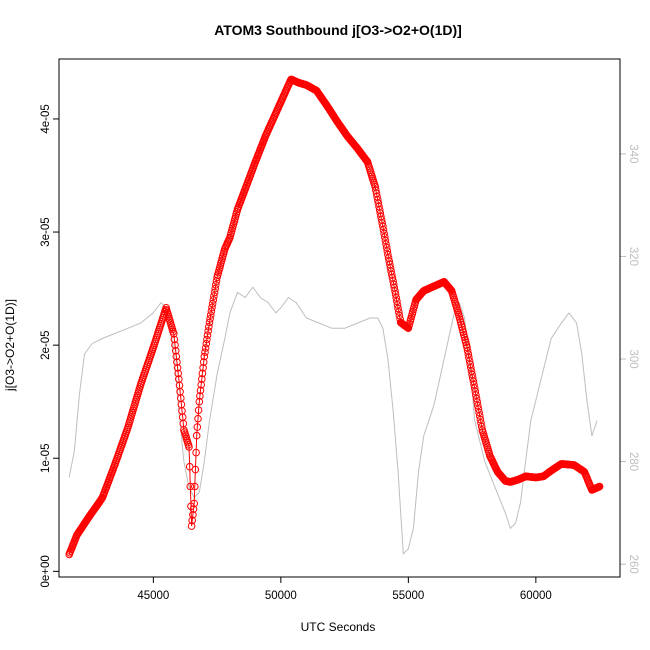 This screenshot has width=650, height=650. What do you see at coordinates (344, 589) in the screenshot?
I see `x-axis: 45000 50000 55000 60000` at bounding box center [344, 589].